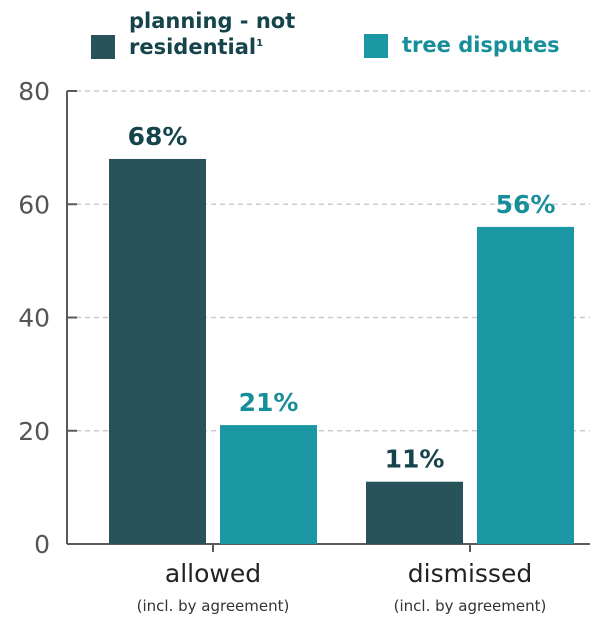 This screenshot has width=601, height=617. What do you see at coordinates (260, 43) in the screenshot?
I see `footnote-marker: 1` at bounding box center [260, 43].